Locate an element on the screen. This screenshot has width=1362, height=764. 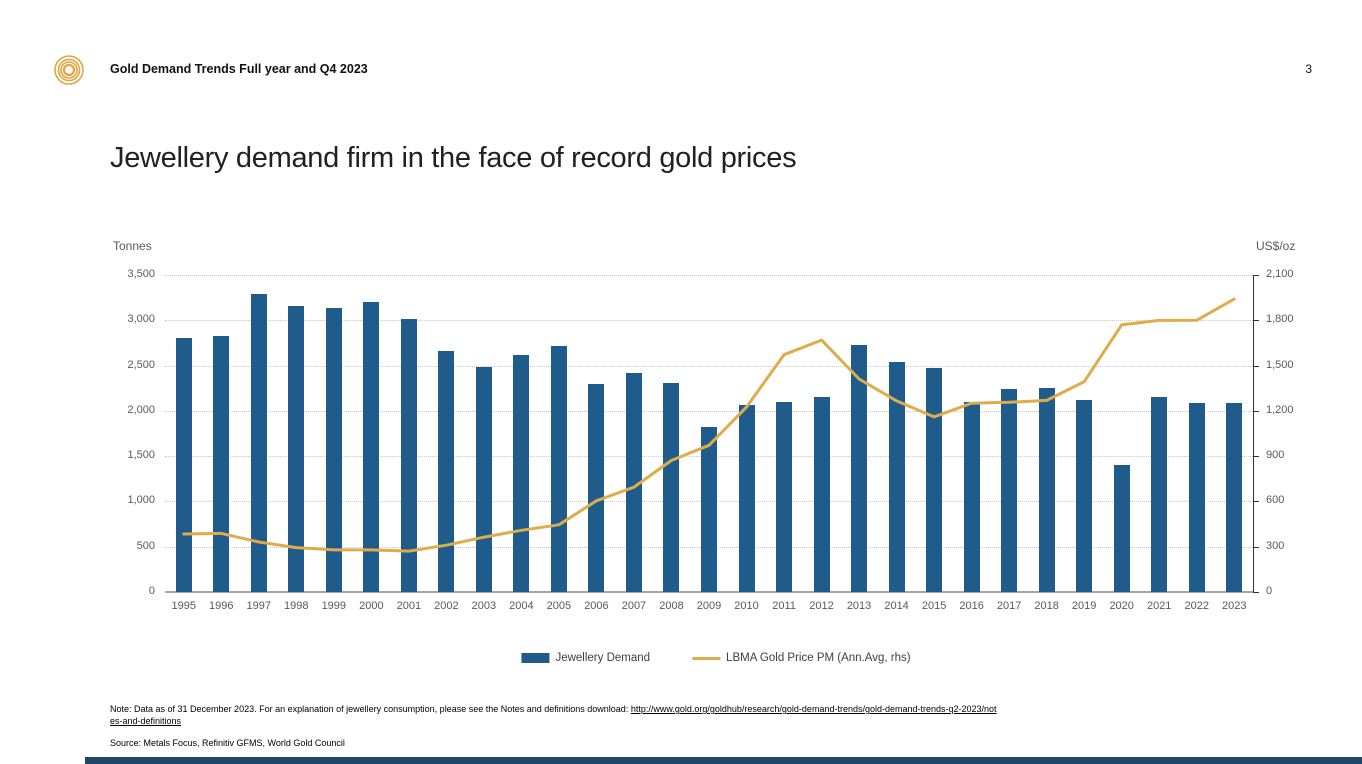
x-axis-label-2023: 2023 is located at coordinates (1234, 606).